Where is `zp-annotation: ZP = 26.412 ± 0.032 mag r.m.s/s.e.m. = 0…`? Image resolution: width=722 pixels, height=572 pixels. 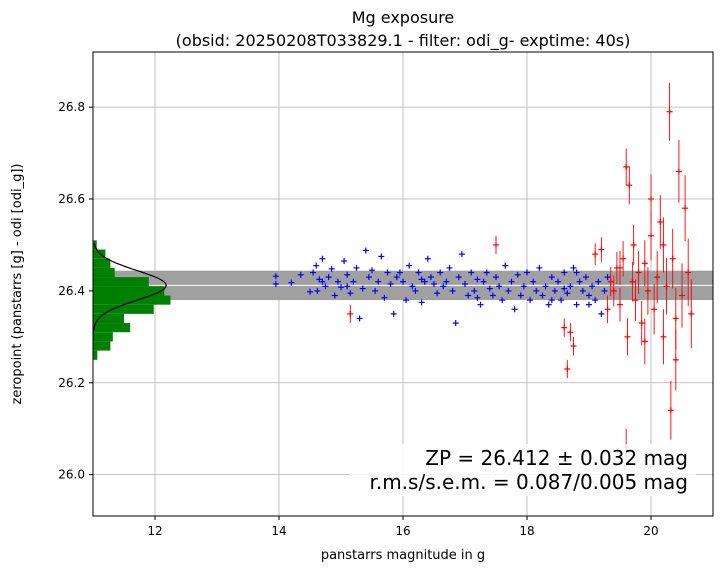
zp-annotation: ZP = 26.412 ± 0.032 mag r.m.s/s.e.m. = 0… is located at coordinates (523, 470).